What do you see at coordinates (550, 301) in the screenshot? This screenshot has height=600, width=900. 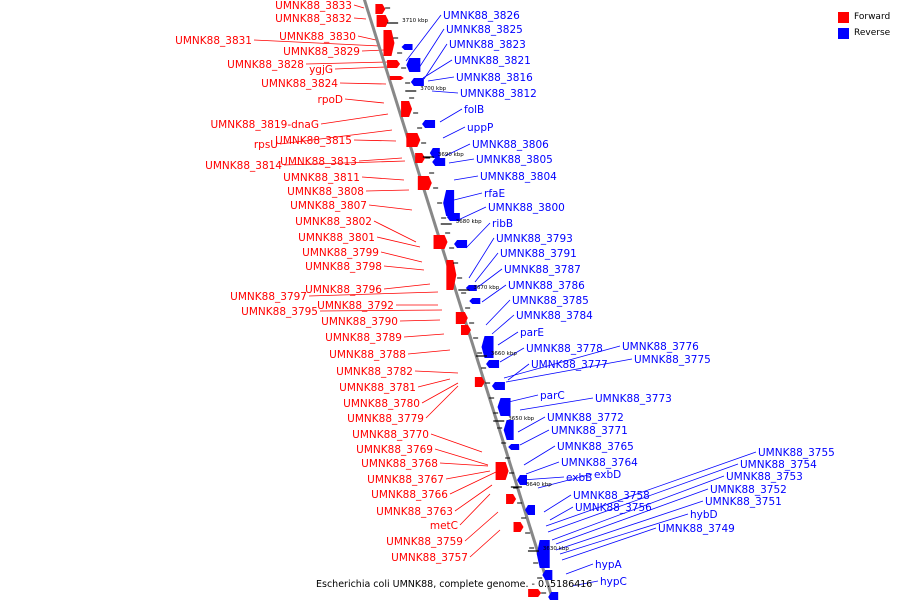 I see `reverse-gene-label: UMNK88_3785` at bounding box center [550, 301].